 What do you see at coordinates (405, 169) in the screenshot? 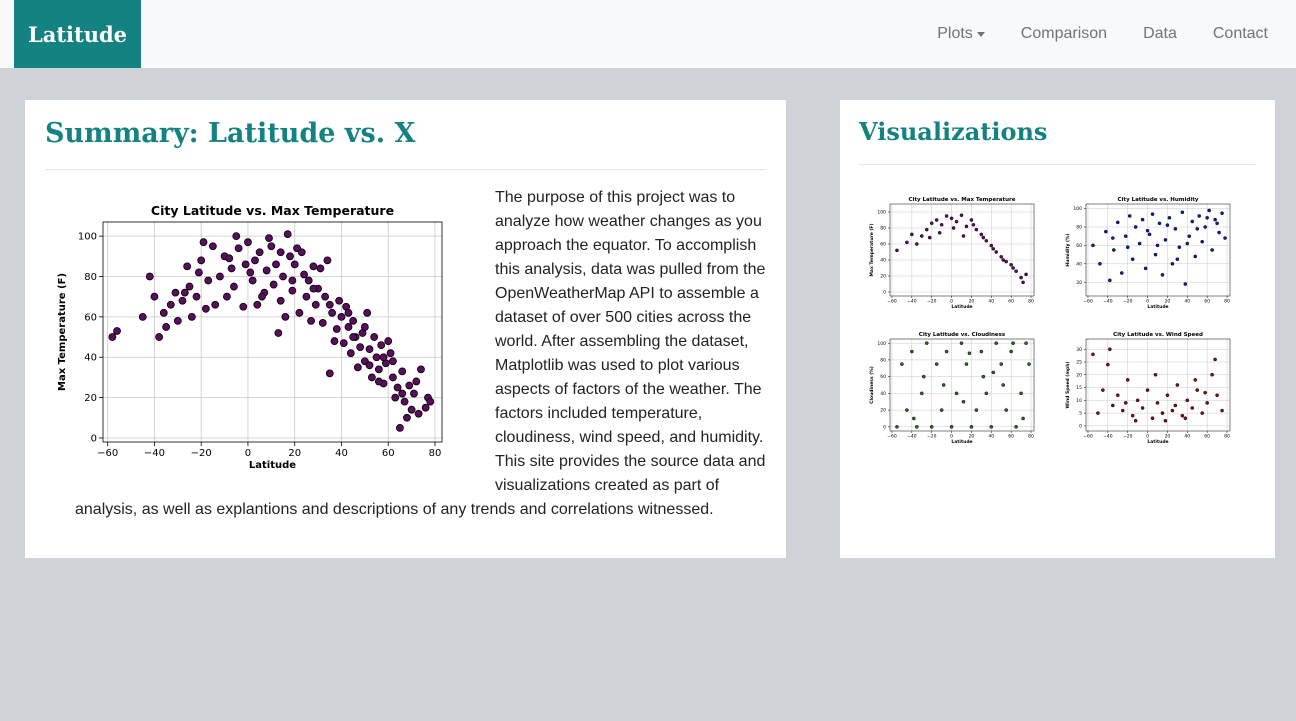
I see `summary-divider` at bounding box center [405, 169].